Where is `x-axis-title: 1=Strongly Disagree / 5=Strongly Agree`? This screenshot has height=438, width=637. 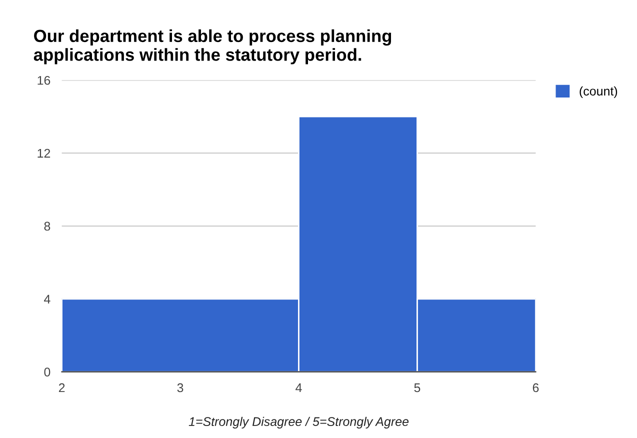
x-axis-title: 1=Strongly Disagree / 5=Strongly Agree is located at coordinates (298, 422).